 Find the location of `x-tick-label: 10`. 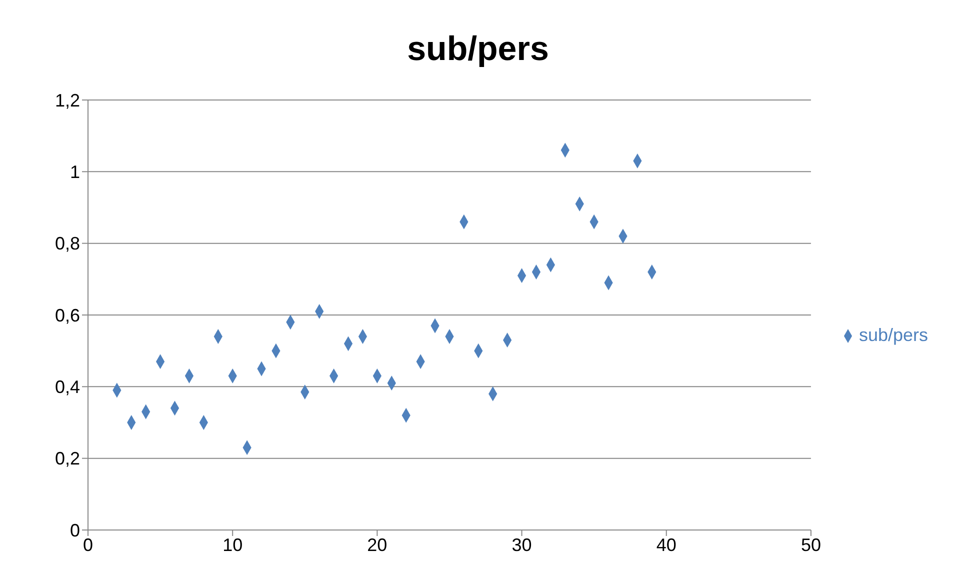

x-tick-label: 10 is located at coordinates (232, 544).